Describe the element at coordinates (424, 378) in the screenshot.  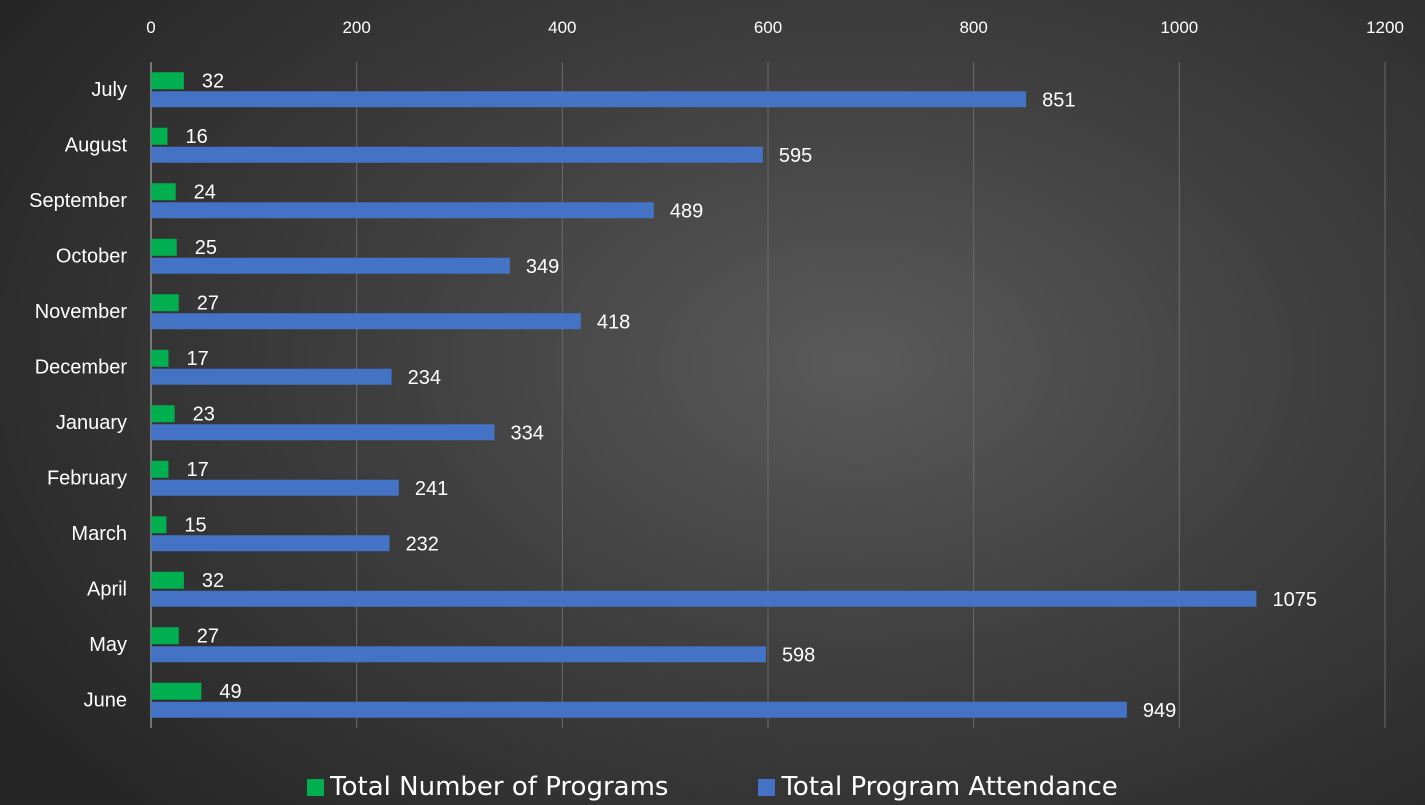
I see `data-label-attendance: 234` at that location.